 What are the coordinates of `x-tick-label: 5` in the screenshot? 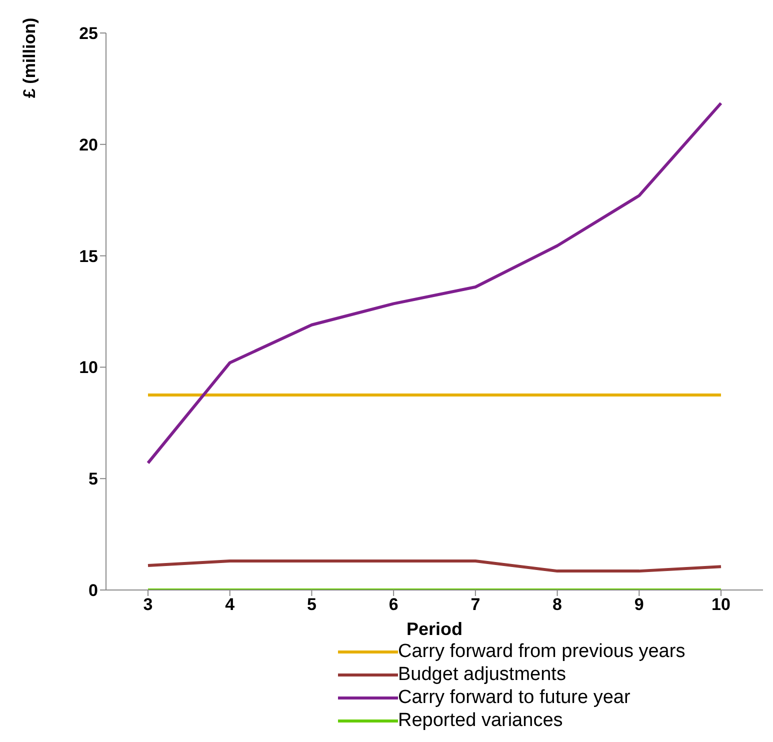 It's located at (311, 604).